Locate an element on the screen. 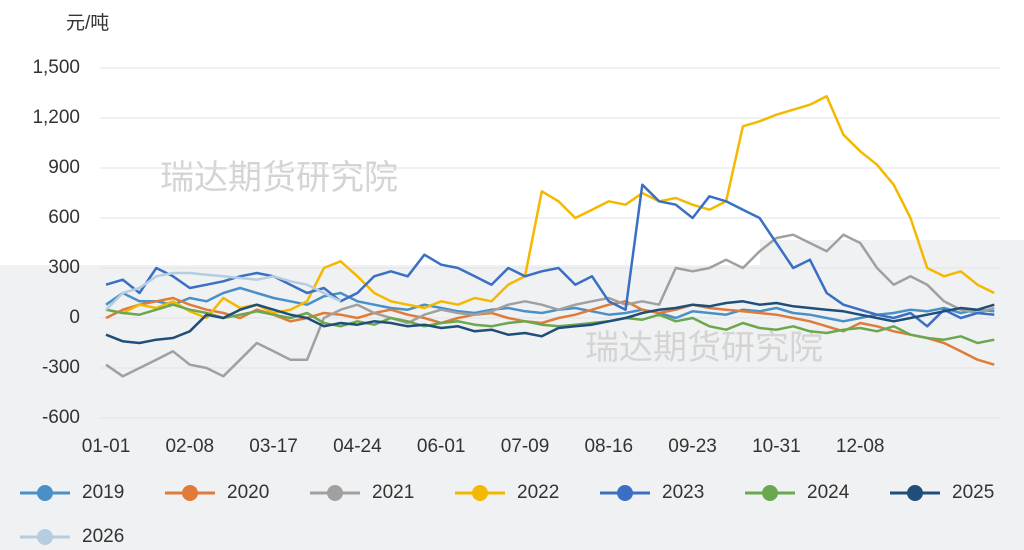 The width and height of the screenshot is (1024, 550). x-tick-label: 10-31 is located at coordinates (776, 446).